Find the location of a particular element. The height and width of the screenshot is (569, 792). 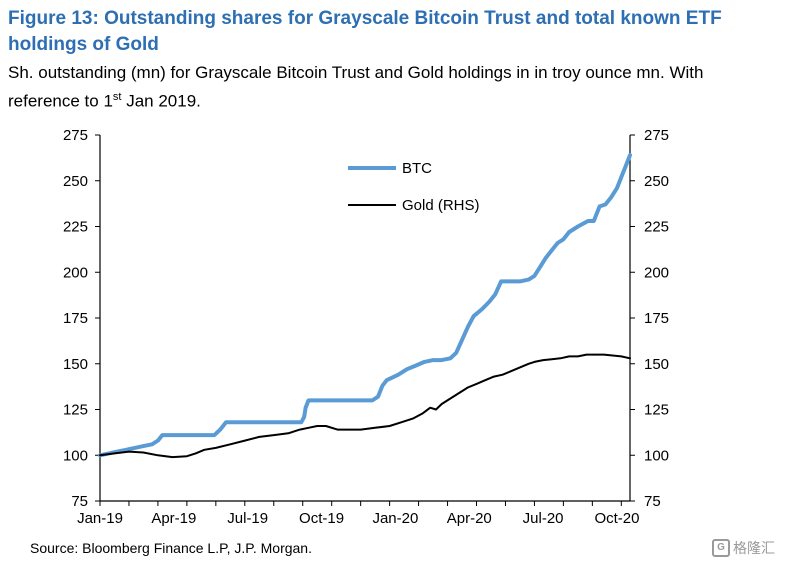

y-tick-label-left: 175 is located at coordinates (75, 318).